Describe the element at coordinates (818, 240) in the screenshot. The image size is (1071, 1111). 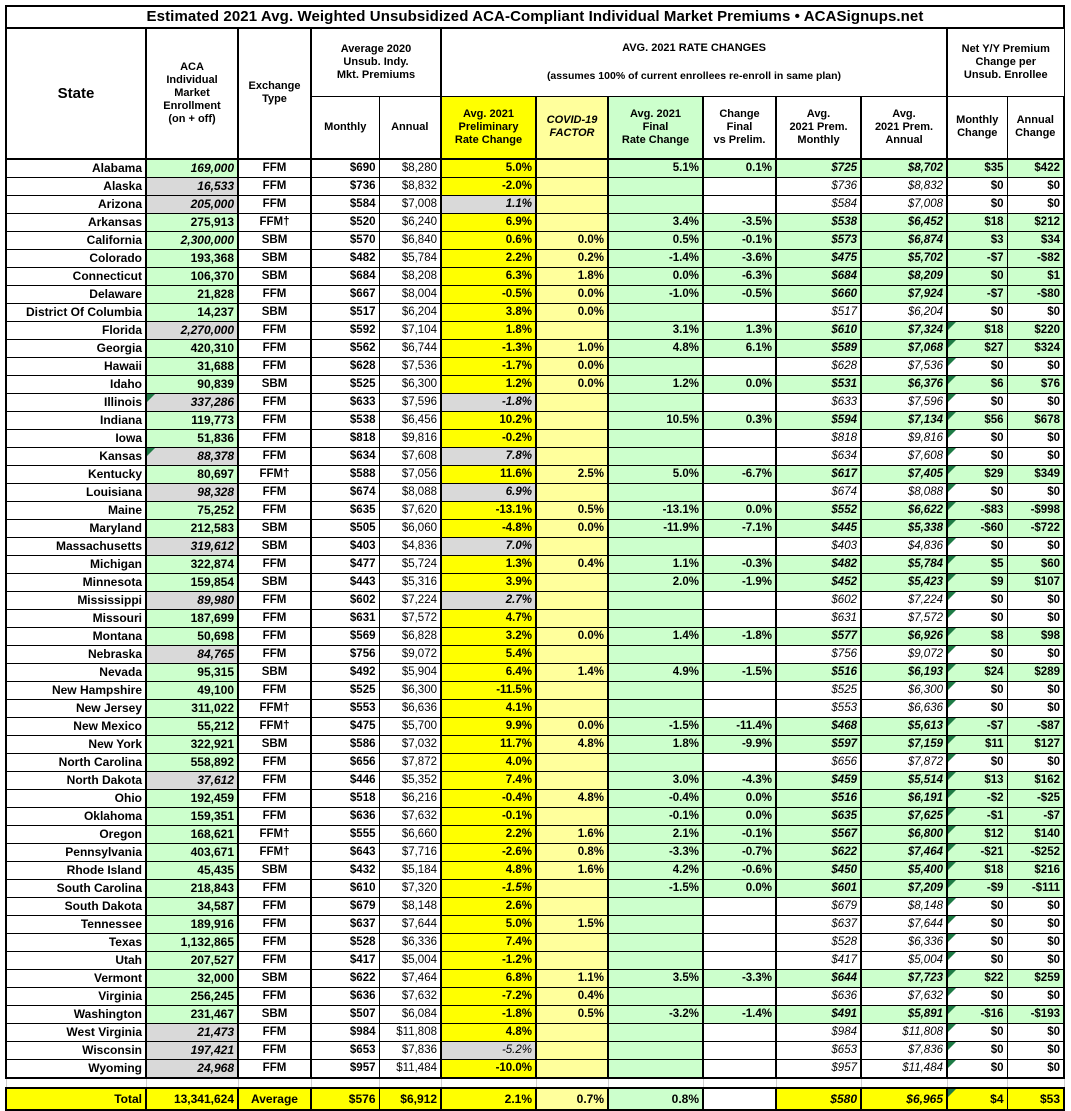
I see `cell-2021-prem-monthly: $573` at that location.